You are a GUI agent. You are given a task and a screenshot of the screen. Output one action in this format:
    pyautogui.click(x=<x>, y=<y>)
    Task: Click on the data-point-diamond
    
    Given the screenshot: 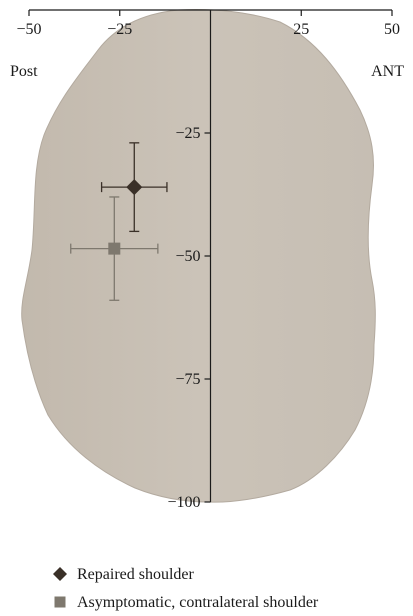 What is the action you would take?
    pyautogui.click(x=134, y=187)
    